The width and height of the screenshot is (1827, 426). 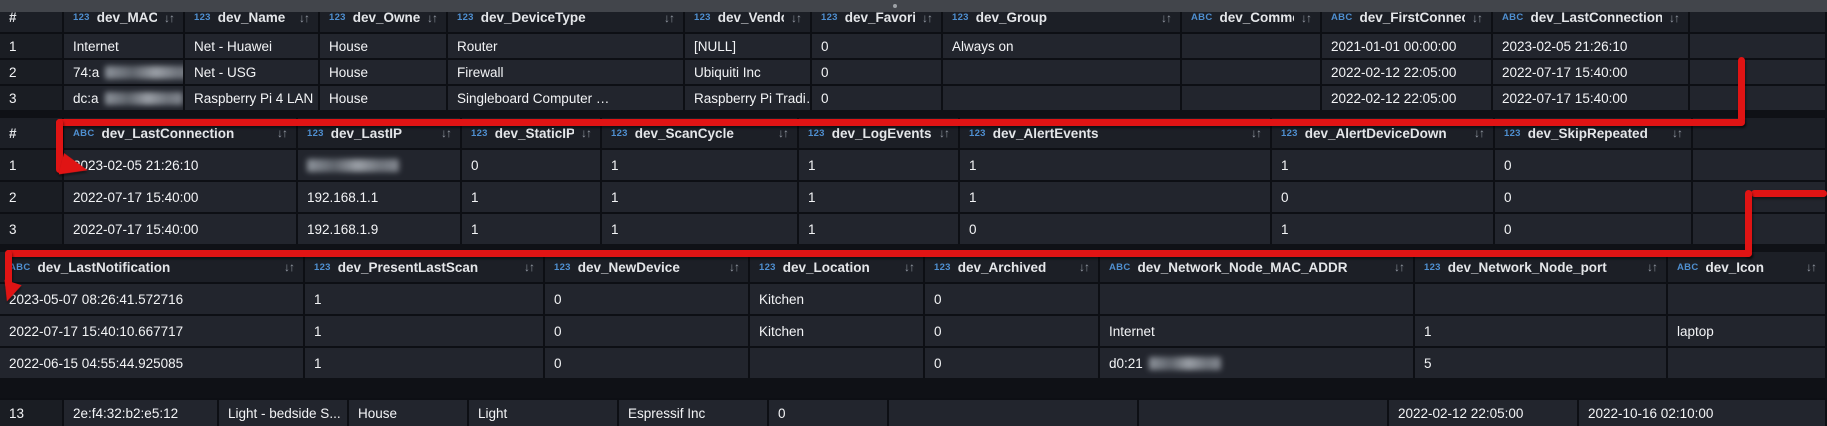 What do you see at coordinates (826, 267) in the screenshot?
I see `column-label: dev_Location` at bounding box center [826, 267].